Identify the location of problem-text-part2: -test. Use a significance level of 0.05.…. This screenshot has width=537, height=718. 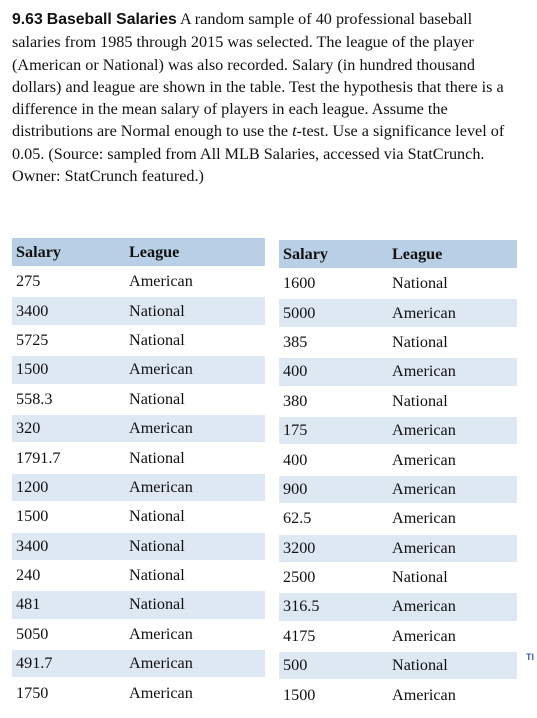
(258, 154).